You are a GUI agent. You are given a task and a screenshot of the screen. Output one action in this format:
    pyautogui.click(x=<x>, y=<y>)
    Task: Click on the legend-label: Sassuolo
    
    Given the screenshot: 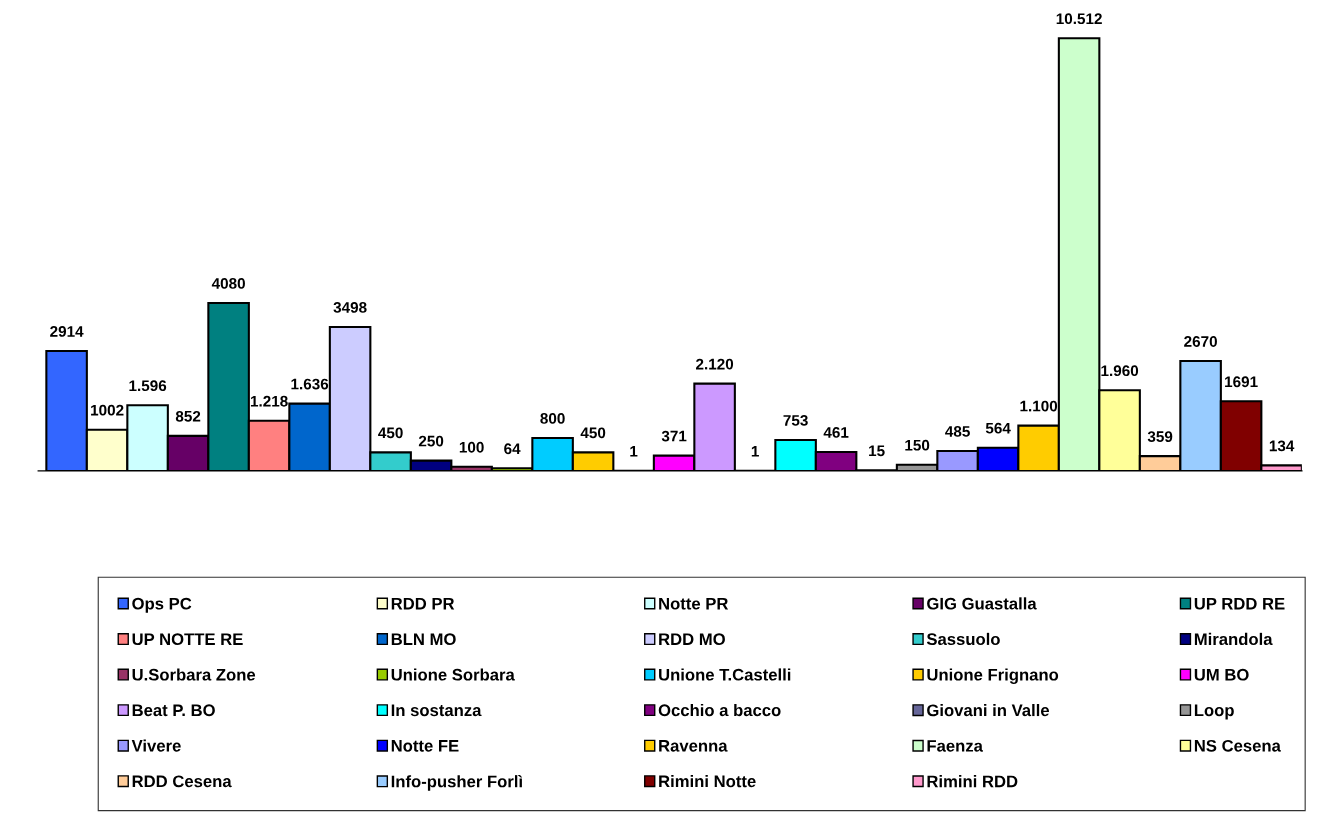 What is the action you would take?
    pyautogui.click(x=963, y=639)
    